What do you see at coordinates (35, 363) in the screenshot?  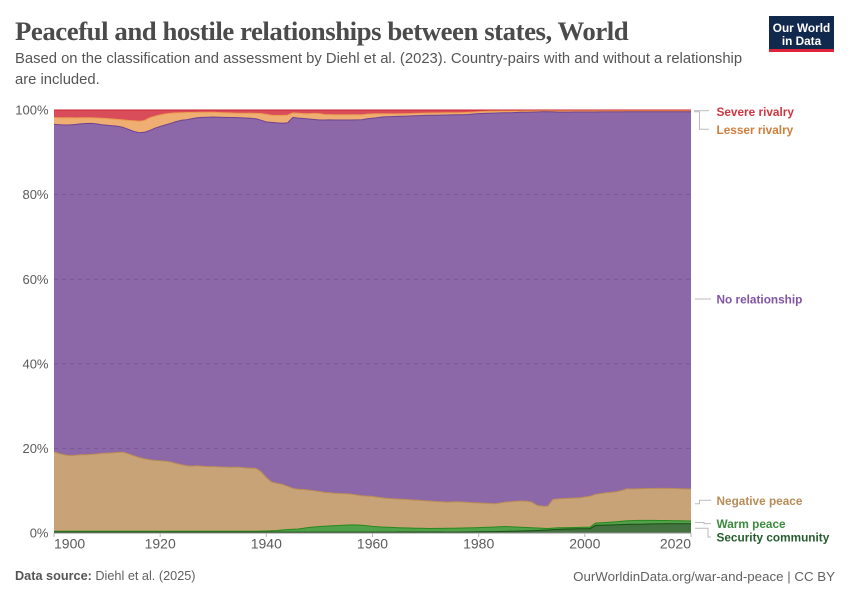 I see `svg-text: 40%` at bounding box center [35, 363].